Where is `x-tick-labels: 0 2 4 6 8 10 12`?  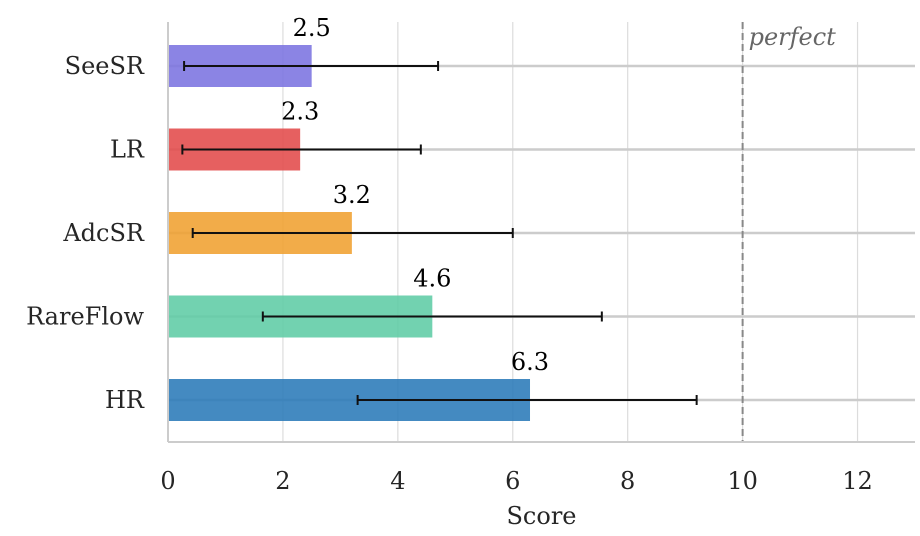
x-tick-labels: 0 2 4 6 8 10 12 is located at coordinates (516, 481).